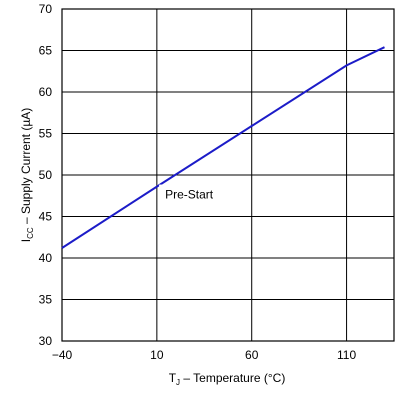  Describe the element at coordinates (46, 258) in the screenshot. I see `y-tick-label: 40` at that location.